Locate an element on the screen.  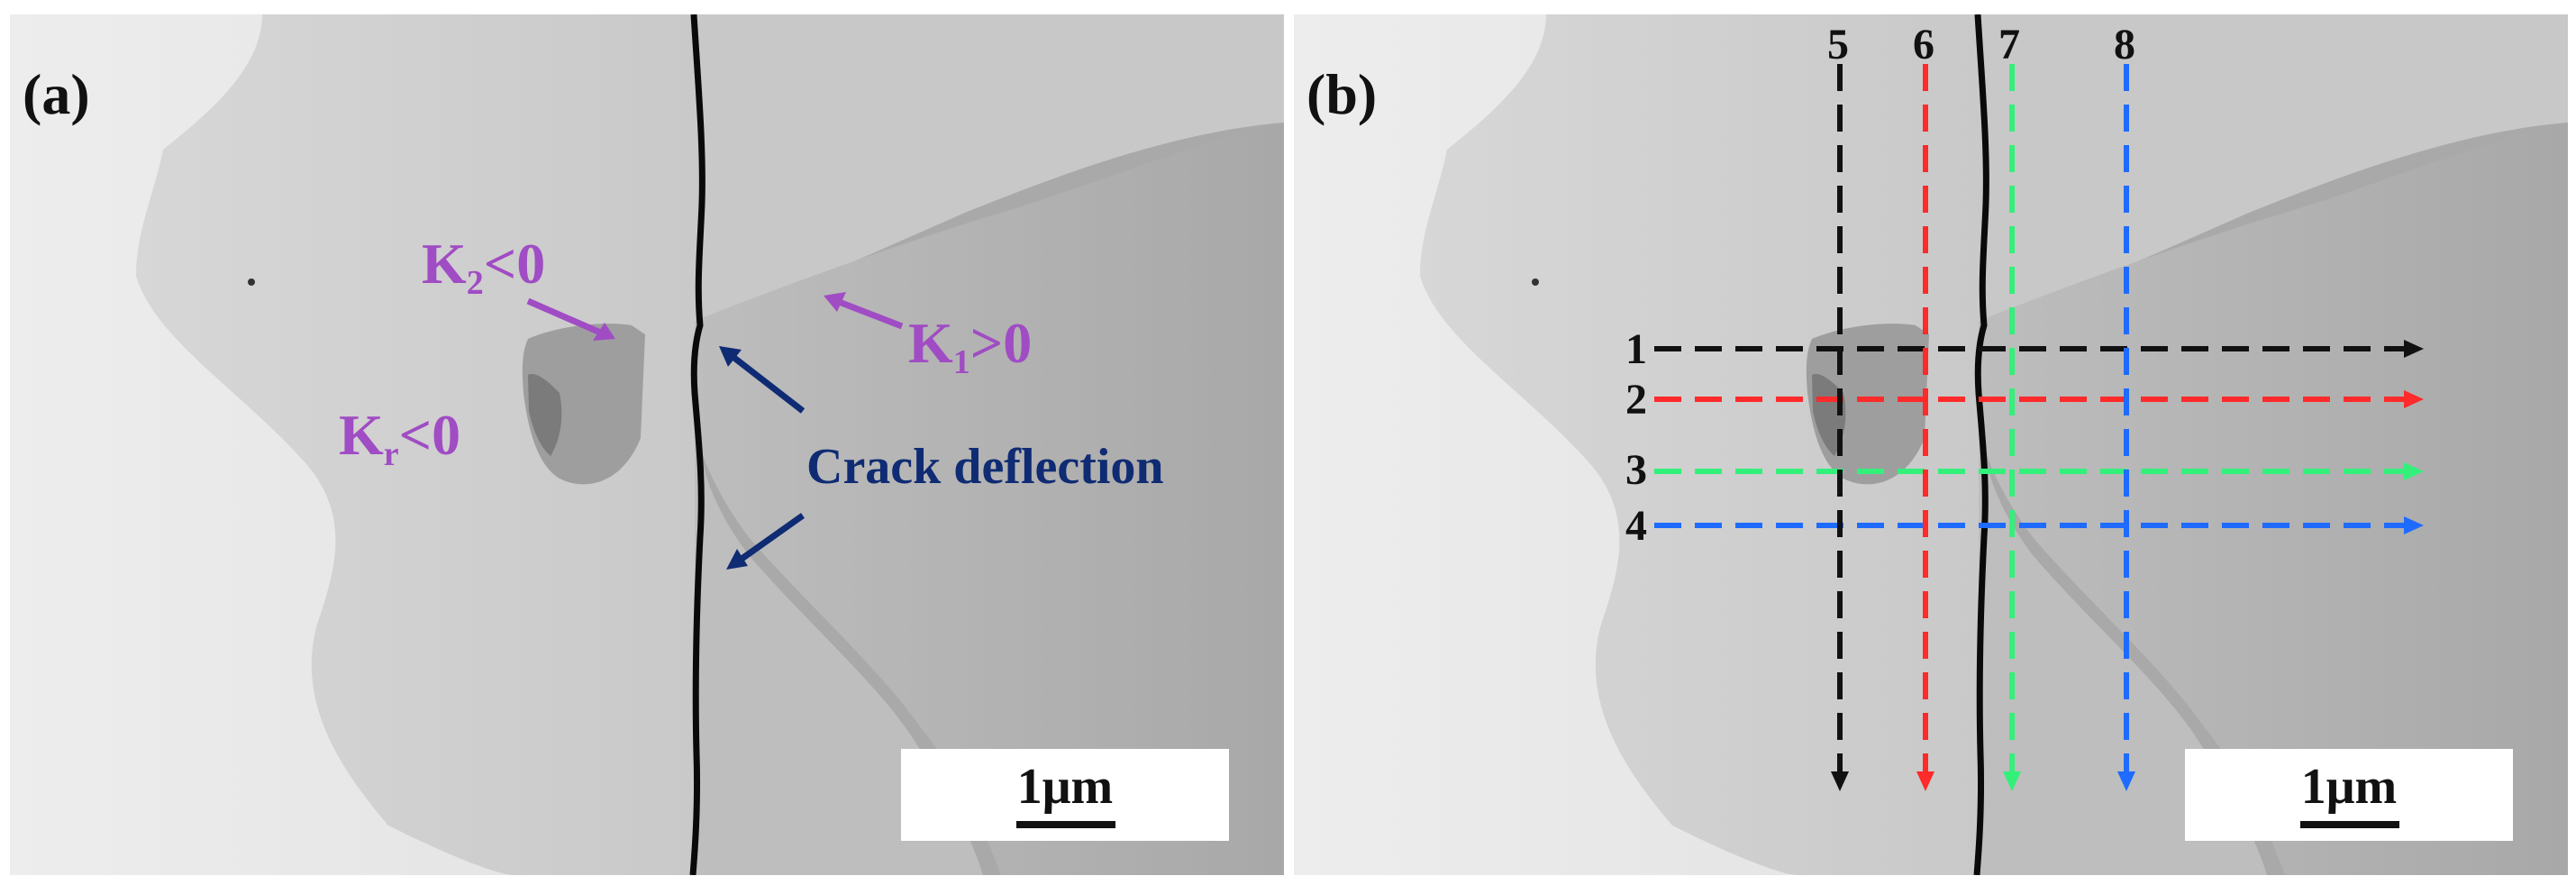
line-label-7: 7 is located at coordinates (2009, 44).